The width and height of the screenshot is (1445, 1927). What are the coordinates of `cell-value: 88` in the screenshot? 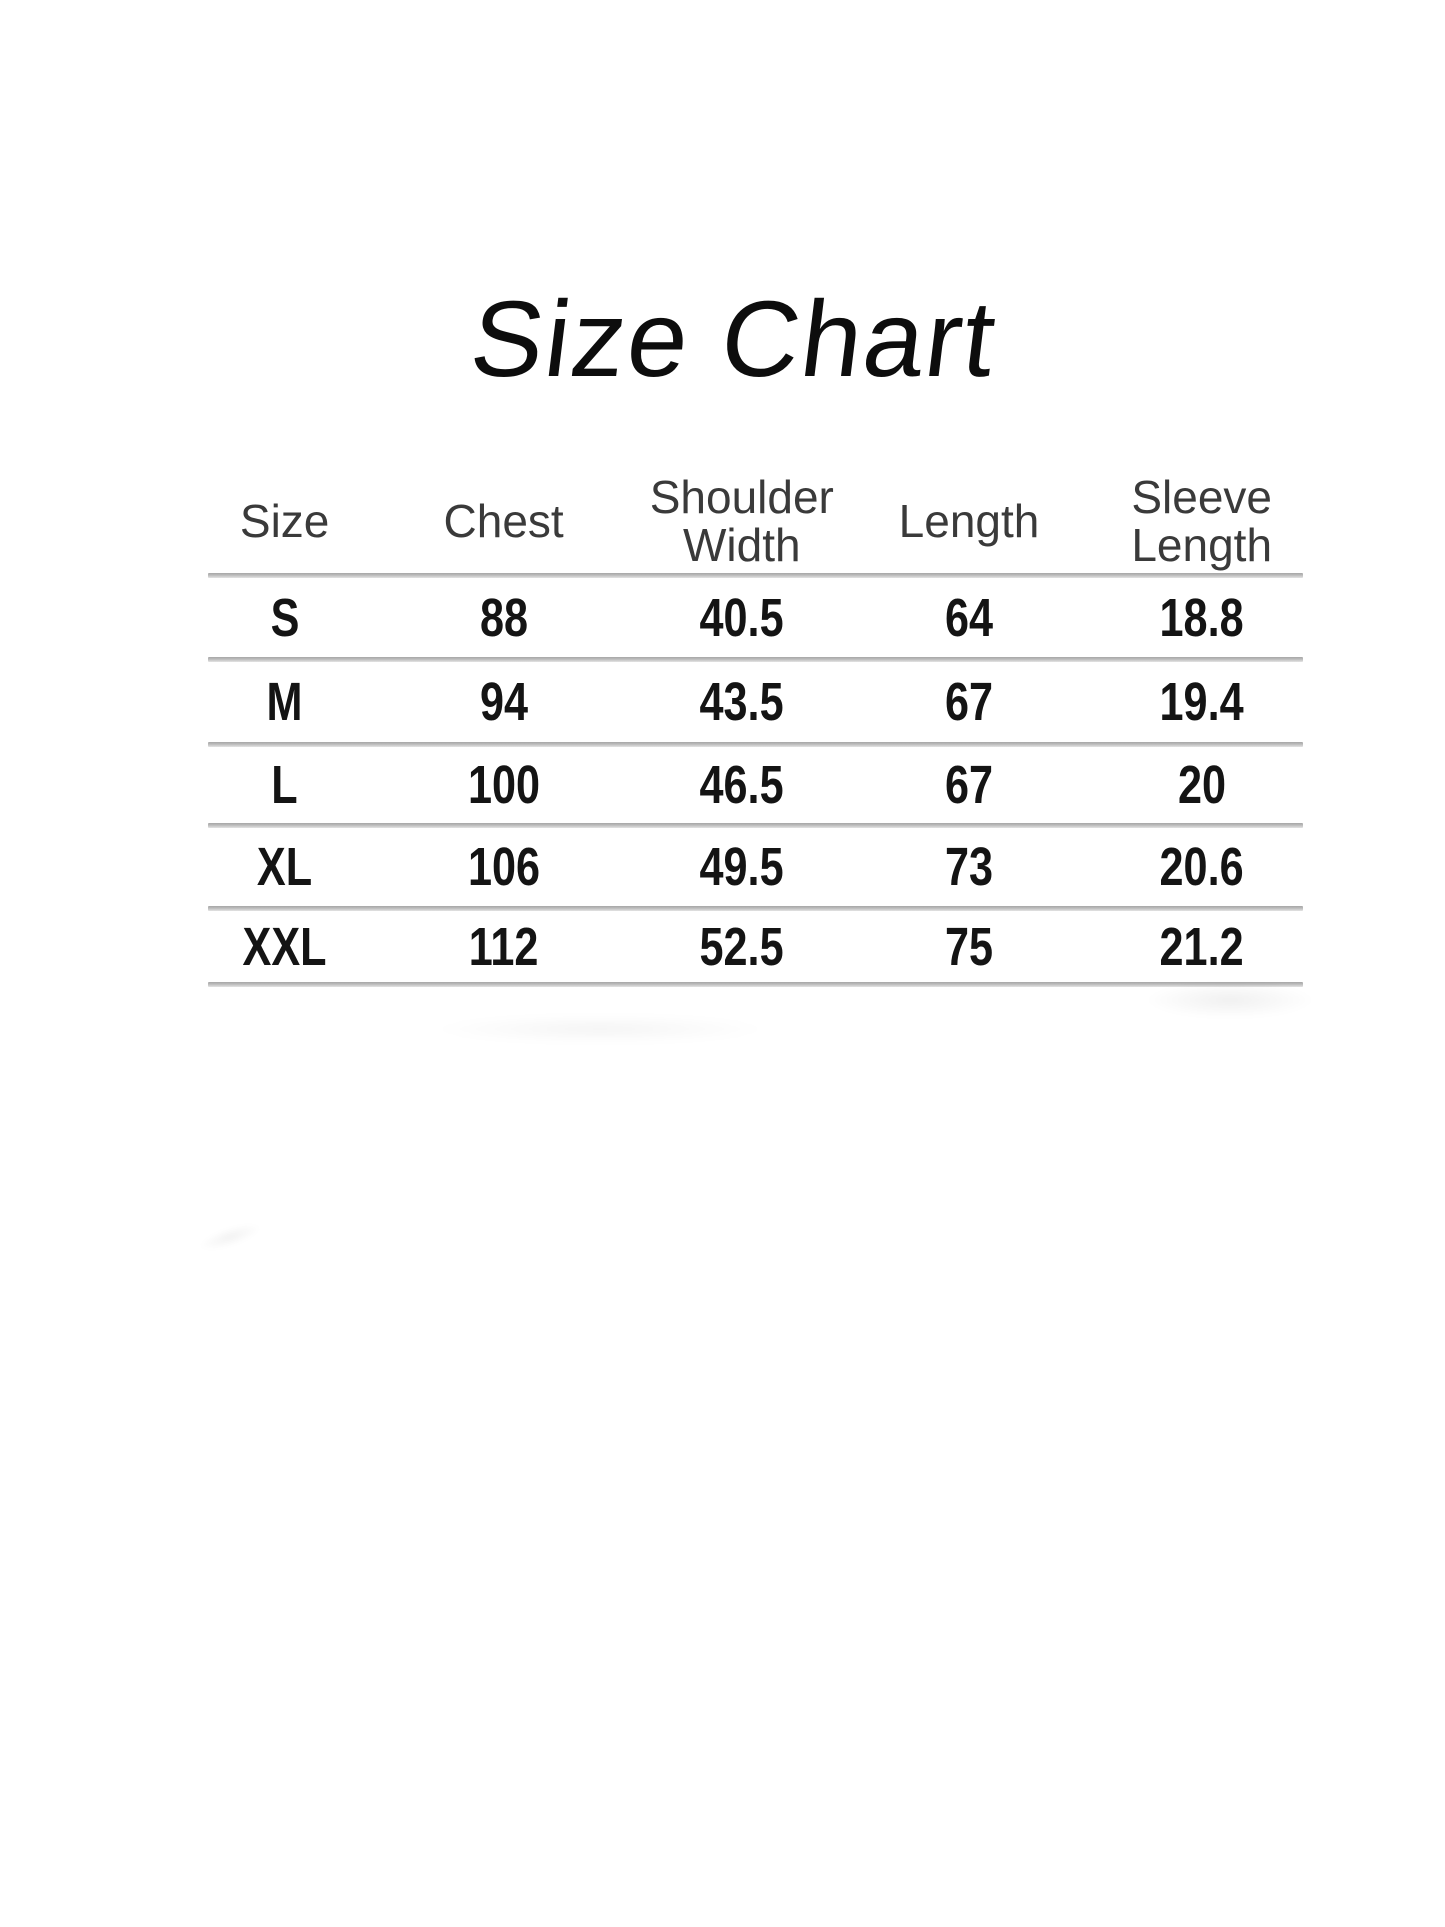 It's located at (503, 617).